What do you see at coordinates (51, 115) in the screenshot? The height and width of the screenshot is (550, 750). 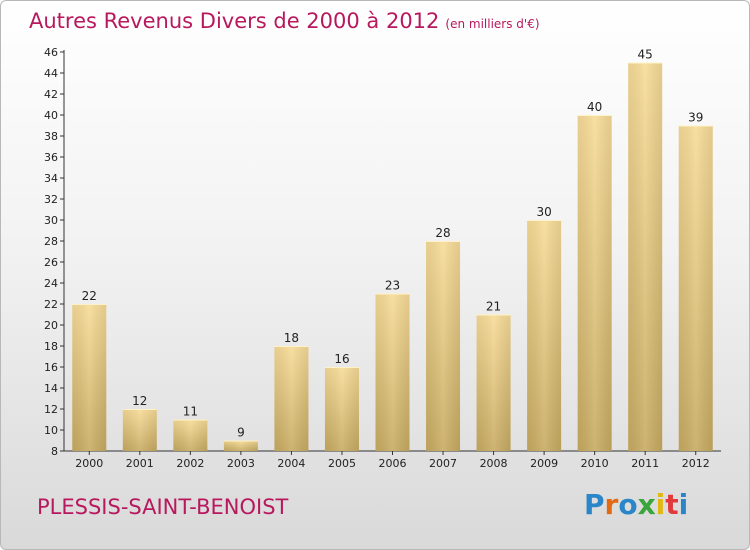 I see `y-tick-label: 40` at bounding box center [51, 115].